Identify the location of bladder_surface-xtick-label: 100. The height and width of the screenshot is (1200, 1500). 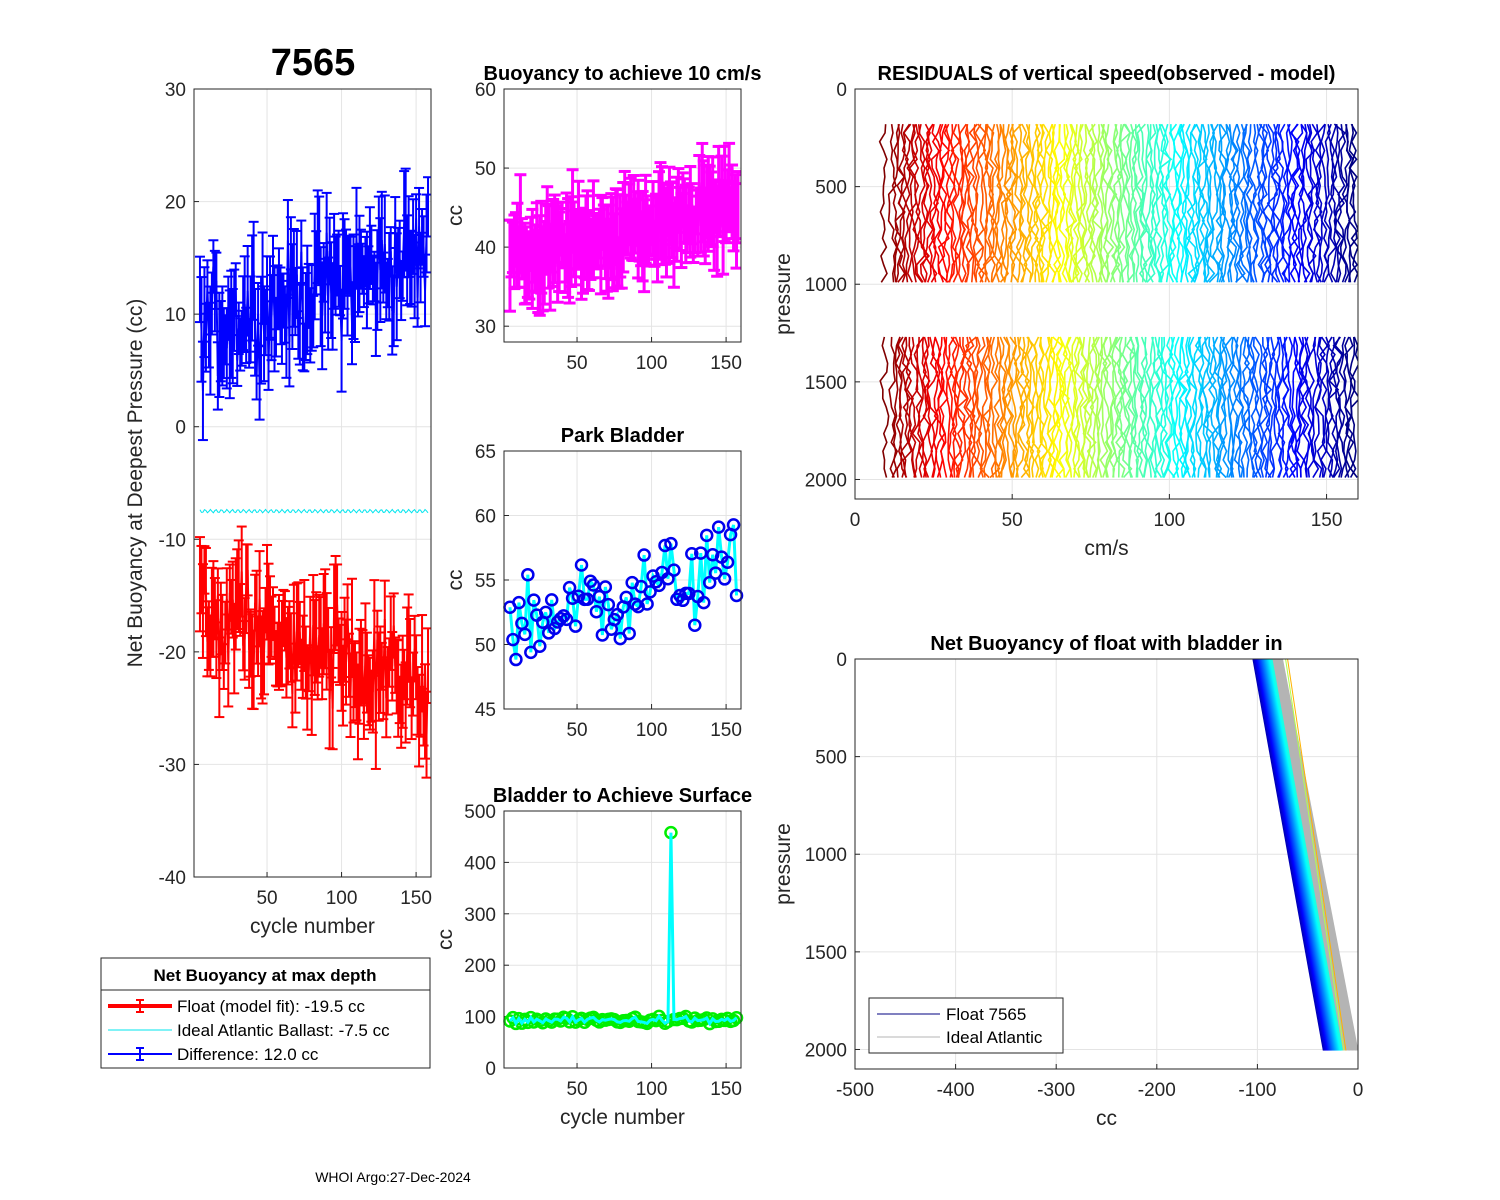
(652, 1089).